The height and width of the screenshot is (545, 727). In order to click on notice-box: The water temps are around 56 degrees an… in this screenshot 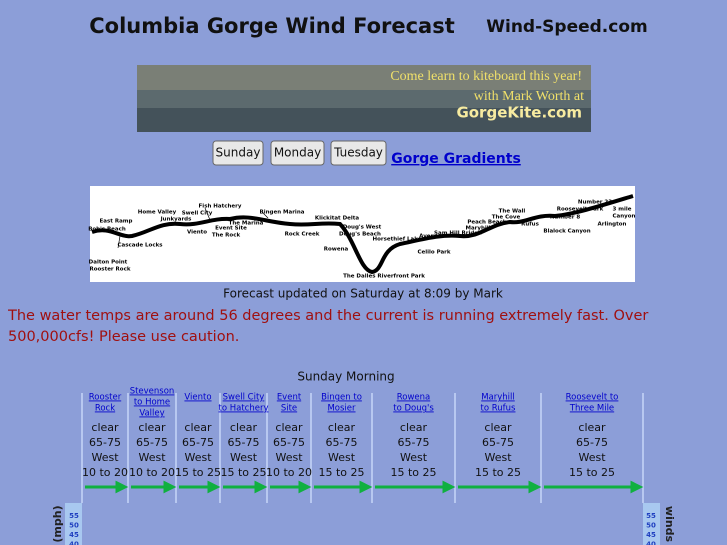, I will do `click(328, 326)`.